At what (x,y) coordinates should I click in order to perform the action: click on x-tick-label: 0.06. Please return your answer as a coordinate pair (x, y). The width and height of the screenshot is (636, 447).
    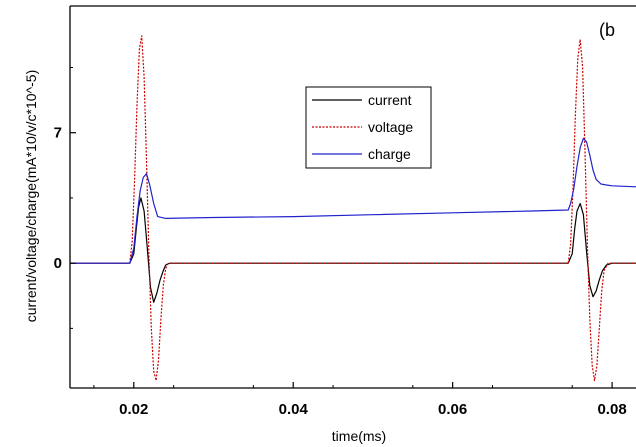
    Looking at the image, I should click on (452, 409).